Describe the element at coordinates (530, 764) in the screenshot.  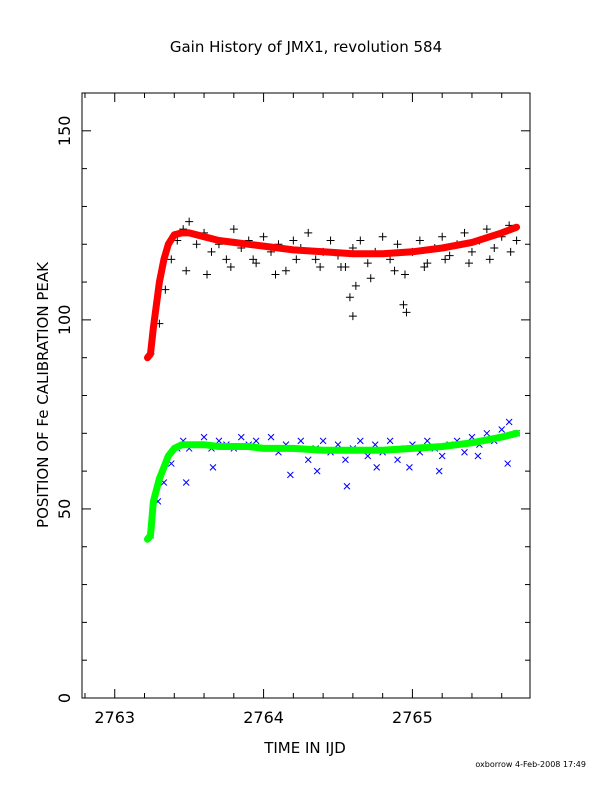
I see `footer-credit: oxborrow 4-Feb-2008 17:49` at that location.